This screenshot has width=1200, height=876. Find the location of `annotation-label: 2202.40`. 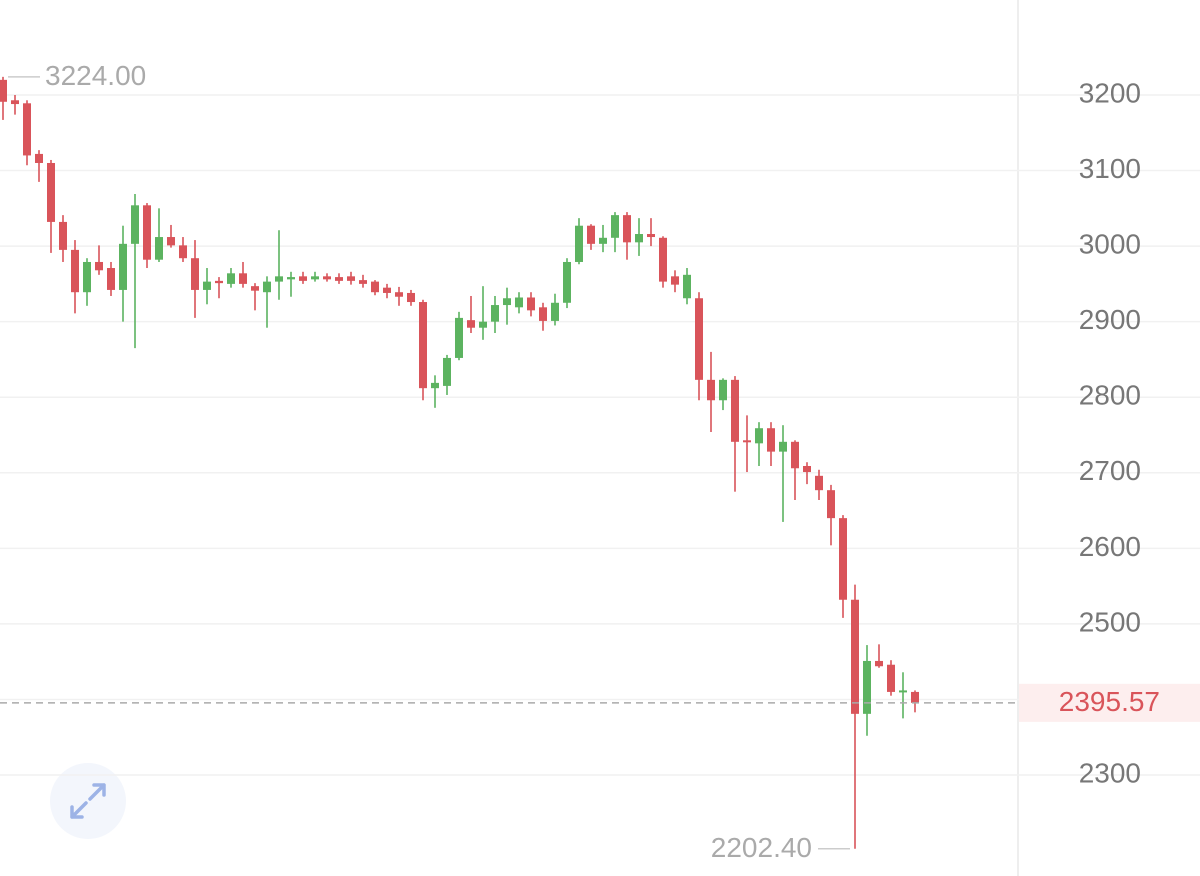

annotation-label: 2202.40 is located at coordinates (761, 847).